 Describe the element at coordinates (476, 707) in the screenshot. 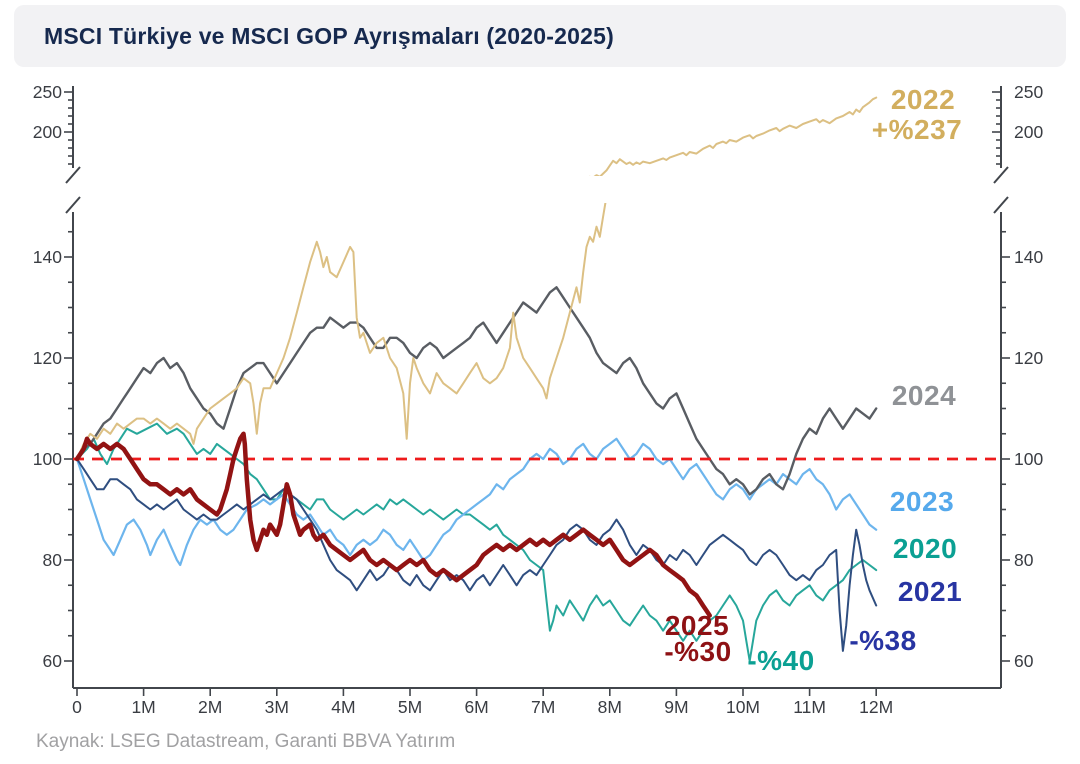

I see `x-tick-label: 6M` at that location.